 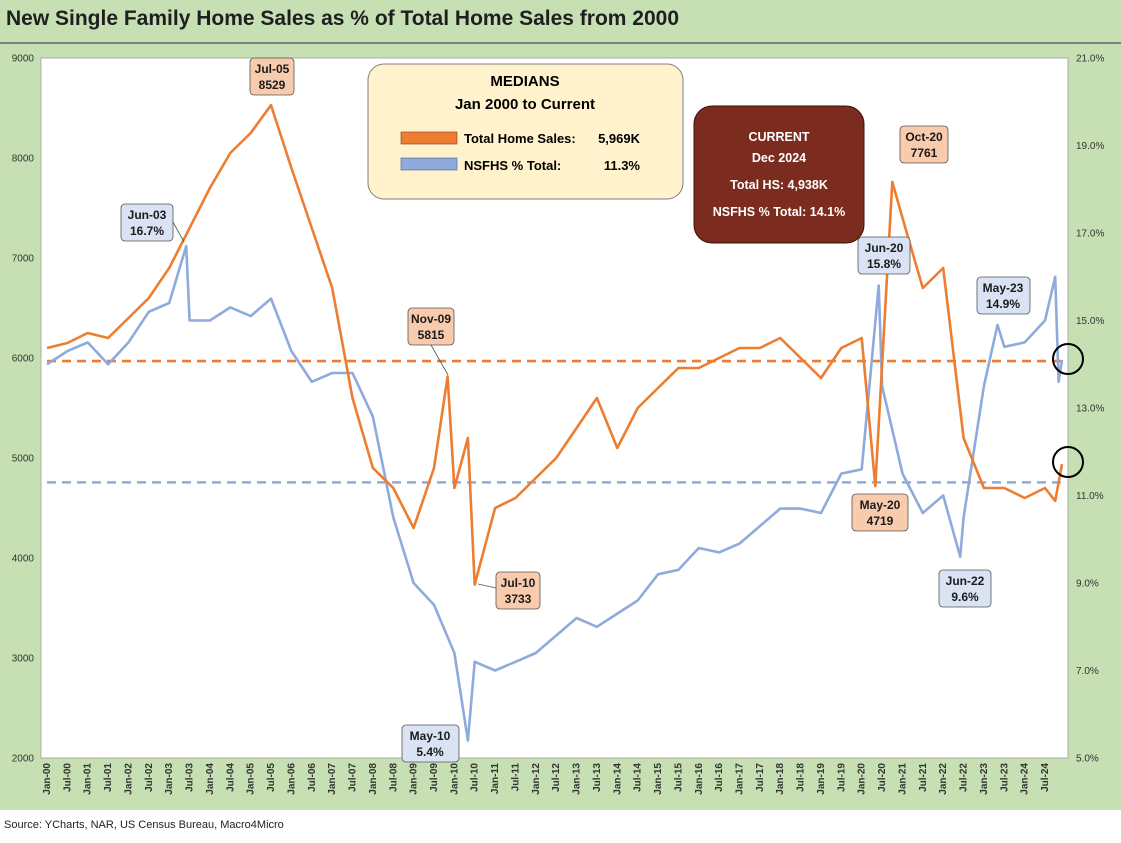 What do you see at coordinates (128, 779) in the screenshot?
I see `x-tick-label: Jan-02` at bounding box center [128, 779].